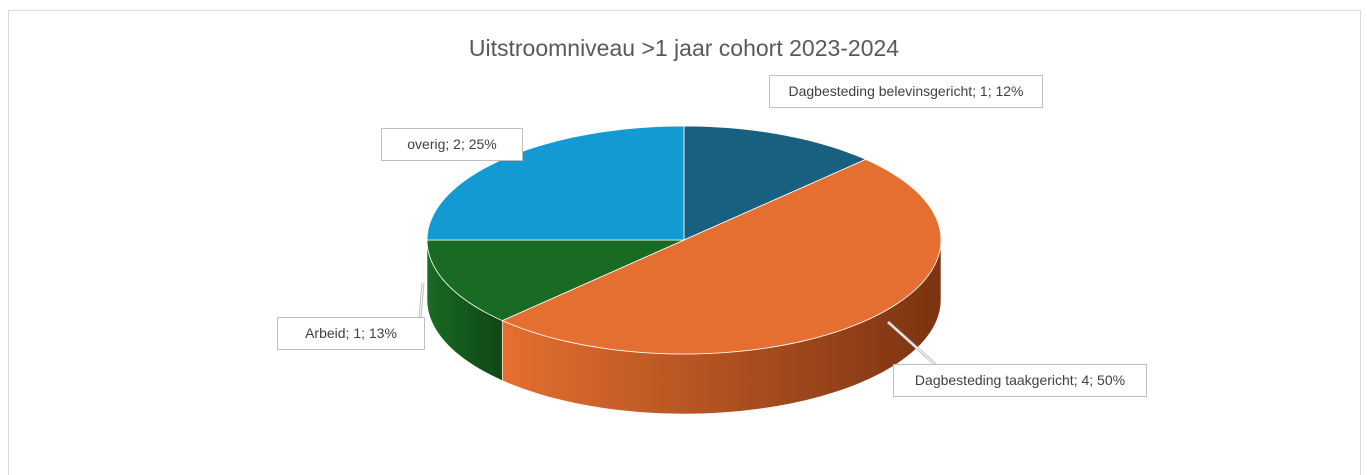 The image size is (1367, 475). What do you see at coordinates (1020, 380) in the screenshot?
I see `data-label: Dagbesteding taakgericht; 4; 50%` at bounding box center [1020, 380].